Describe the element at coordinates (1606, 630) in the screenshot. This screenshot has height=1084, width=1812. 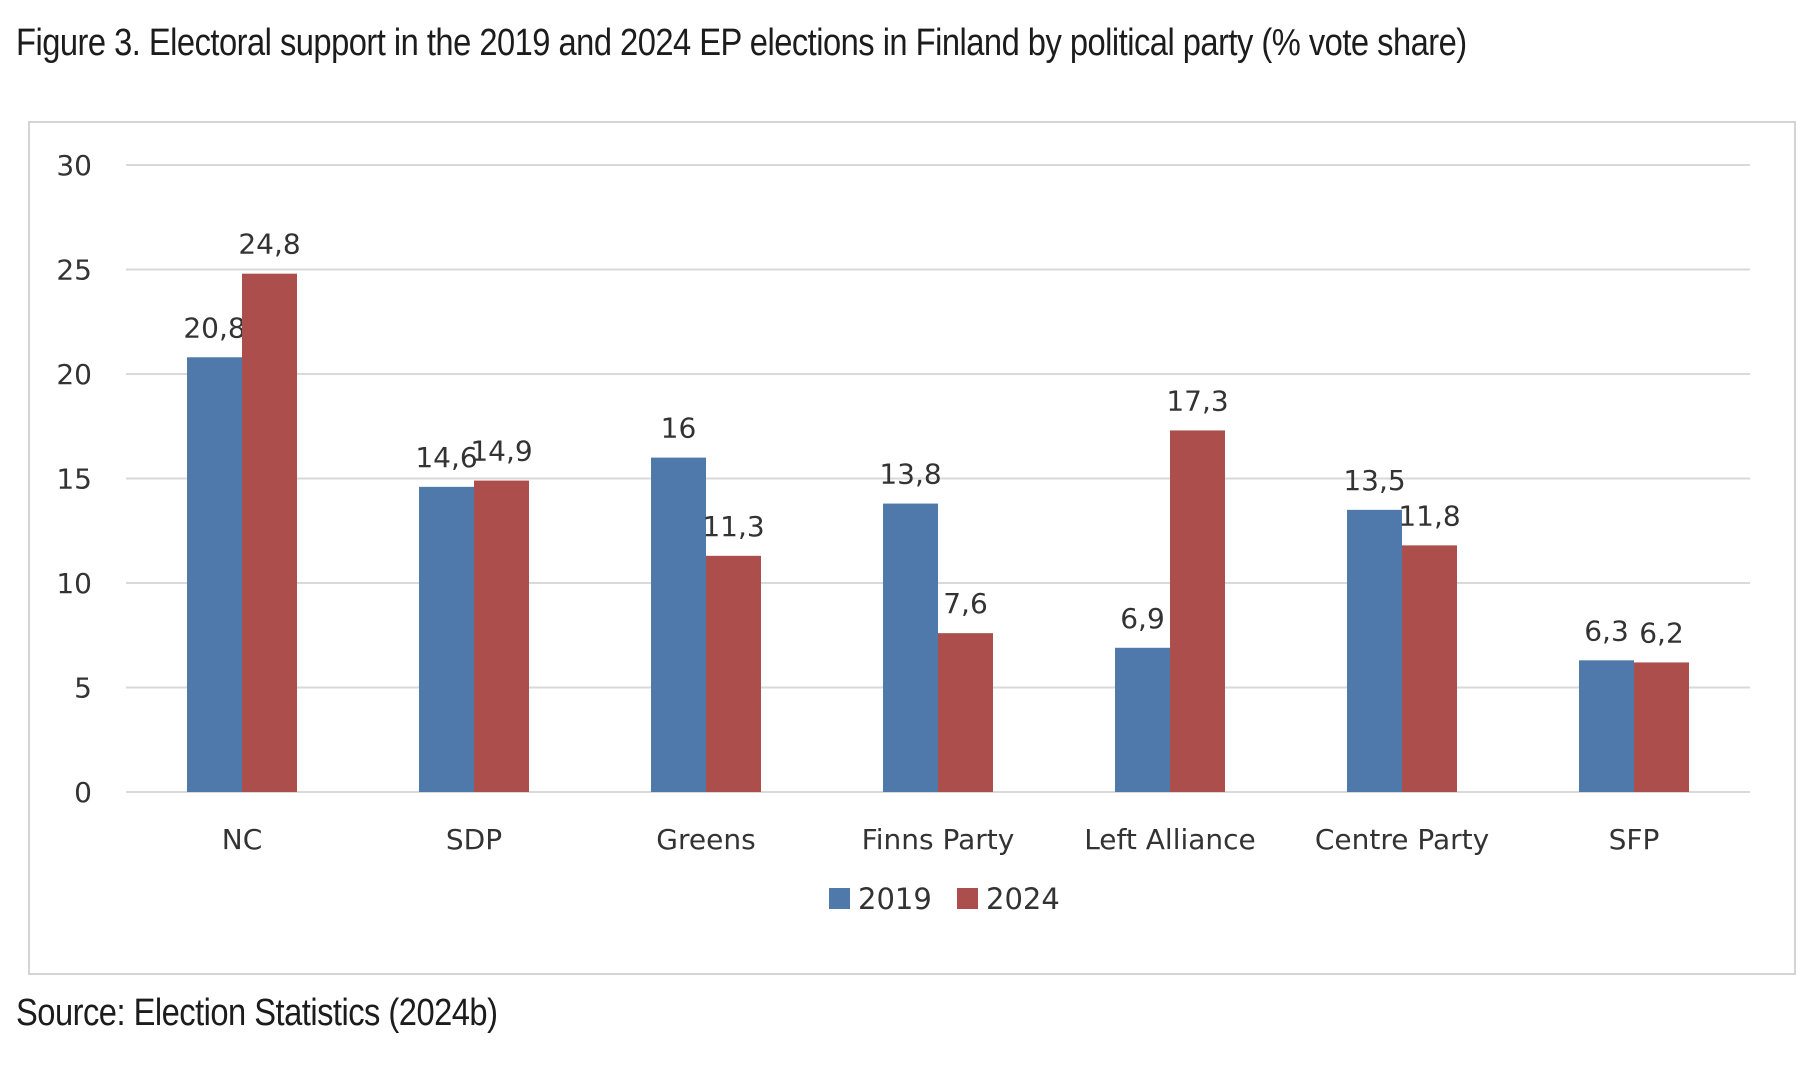
I see `data-label: 6,3` at that location.